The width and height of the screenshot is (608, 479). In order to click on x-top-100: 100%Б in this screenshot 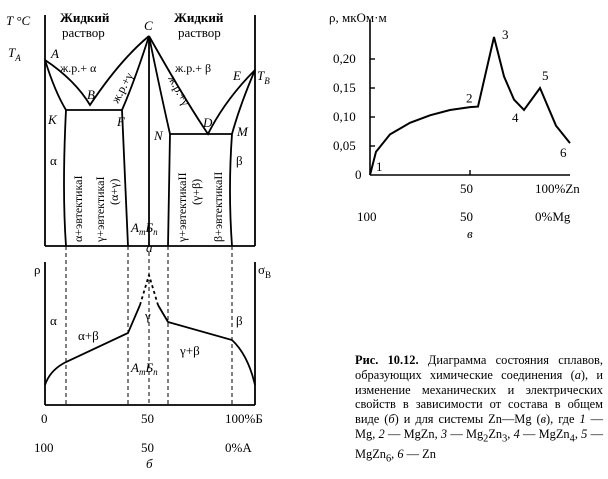, I will do `click(244, 418)`.